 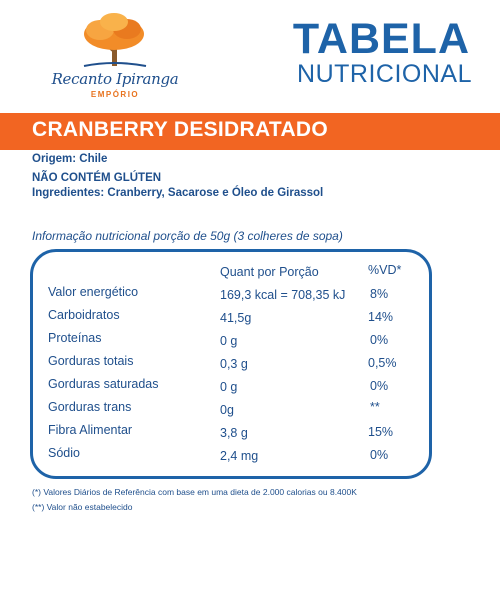 What do you see at coordinates (84, 315) in the screenshot?
I see `row-name: Carboidratos` at bounding box center [84, 315].